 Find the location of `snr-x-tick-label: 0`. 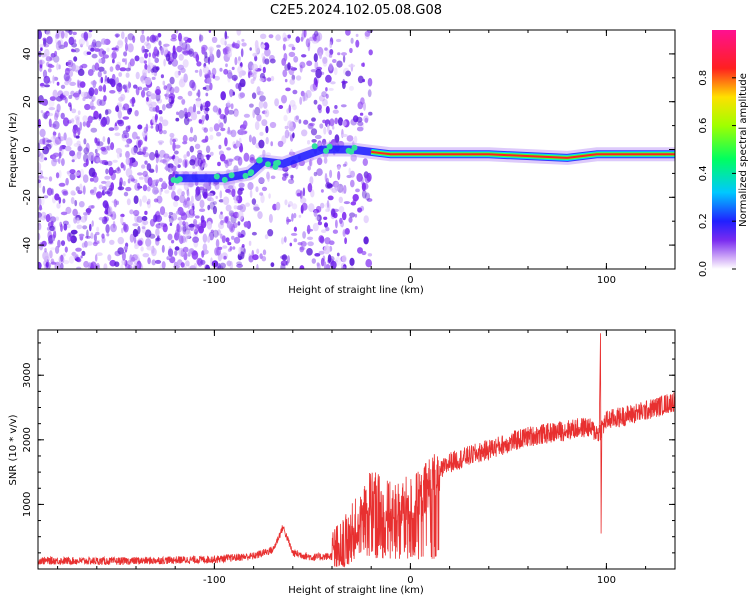

snr-x-tick-label: 0 is located at coordinates (410, 580).